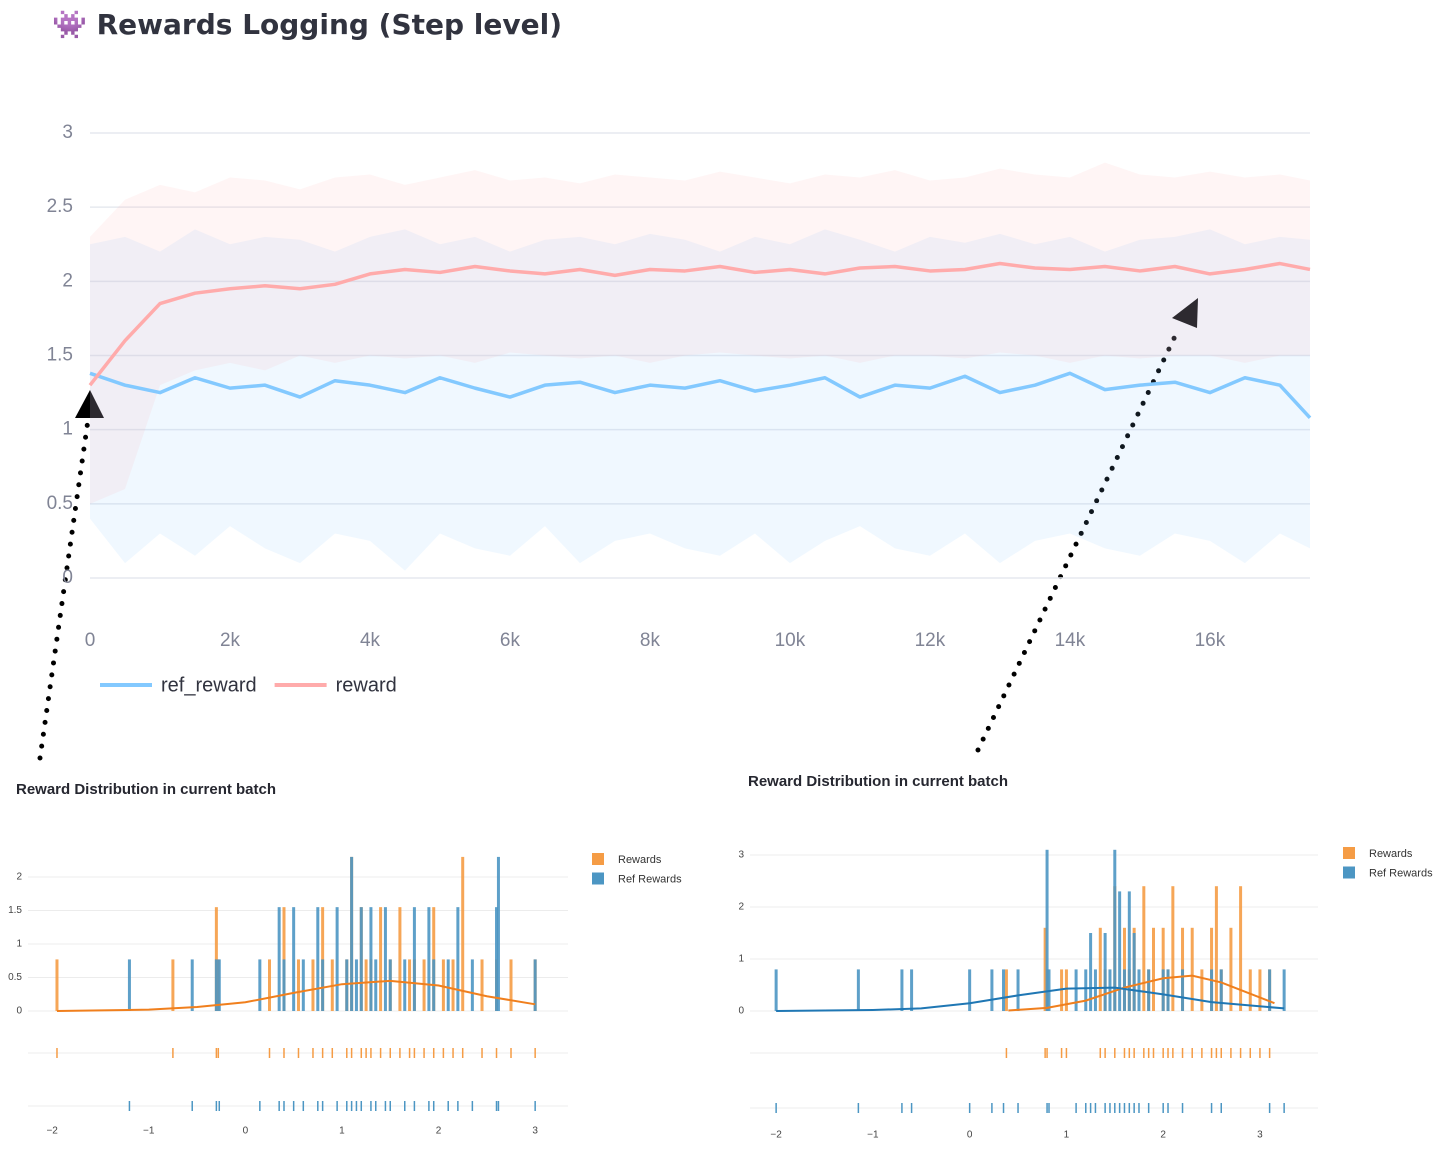  What do you see at coordinates (1070, 640) in the screenshot?
I see `x-tick-label: 14k` at bounding box center [1070, 640].